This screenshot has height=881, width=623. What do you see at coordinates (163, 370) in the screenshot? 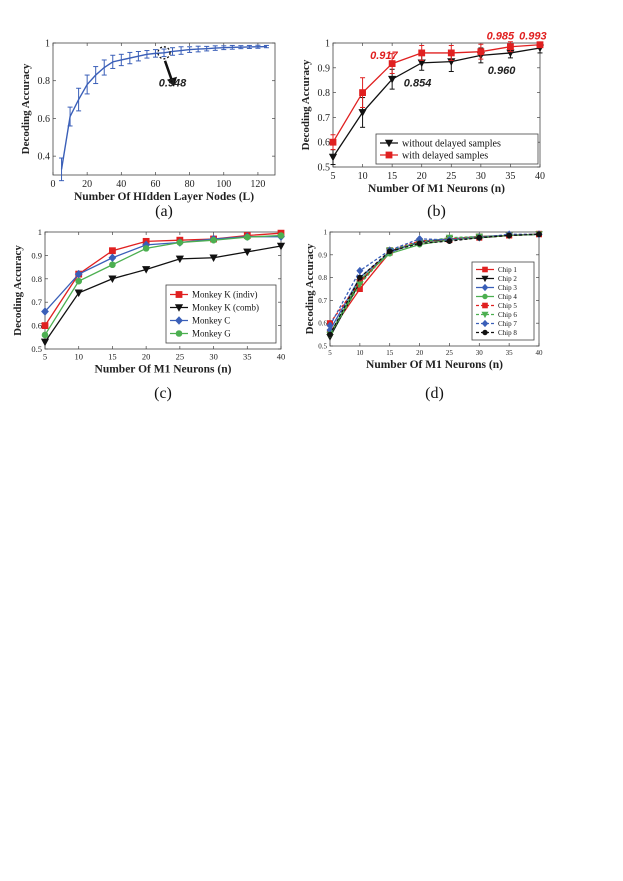
I see `x-axis-title: Number Of M1 Neurons (n)` at bounding box center [163, 370].